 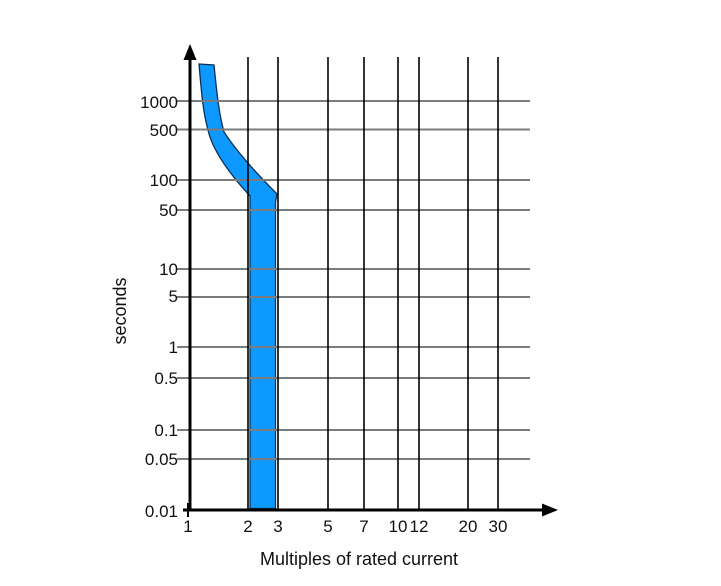 What do you see at coordinates (328, 526) in the screenshot?
I see `x-tick-label-5: 5` at bounding box center [328, 526].